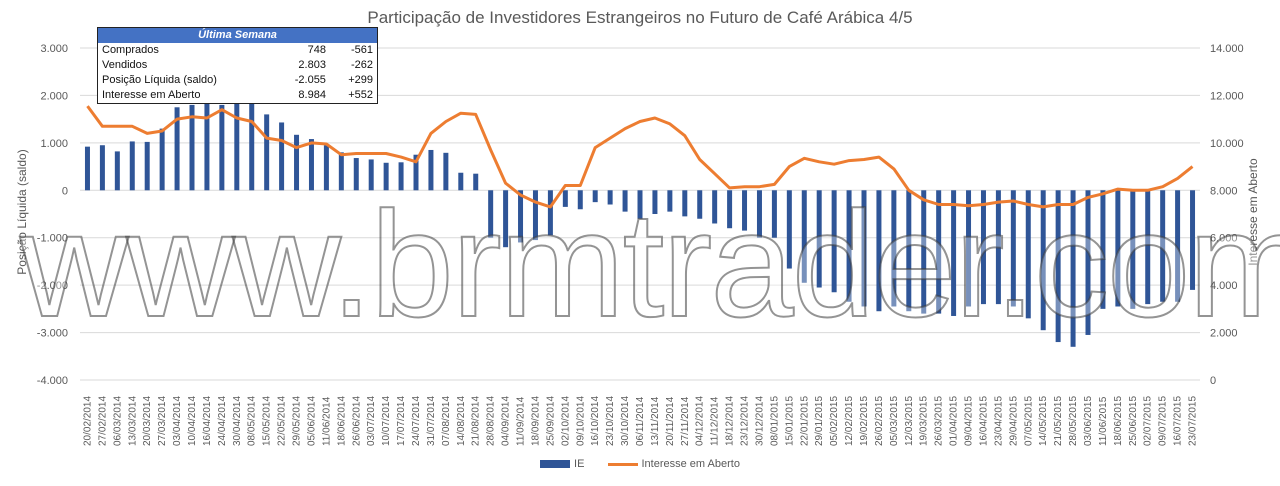 This screenshot has width=1280, height=486. Describe the element at coordinates (1058, 421) in the screenshot. I see `x-tick-label: 21/05/2015` at that location.